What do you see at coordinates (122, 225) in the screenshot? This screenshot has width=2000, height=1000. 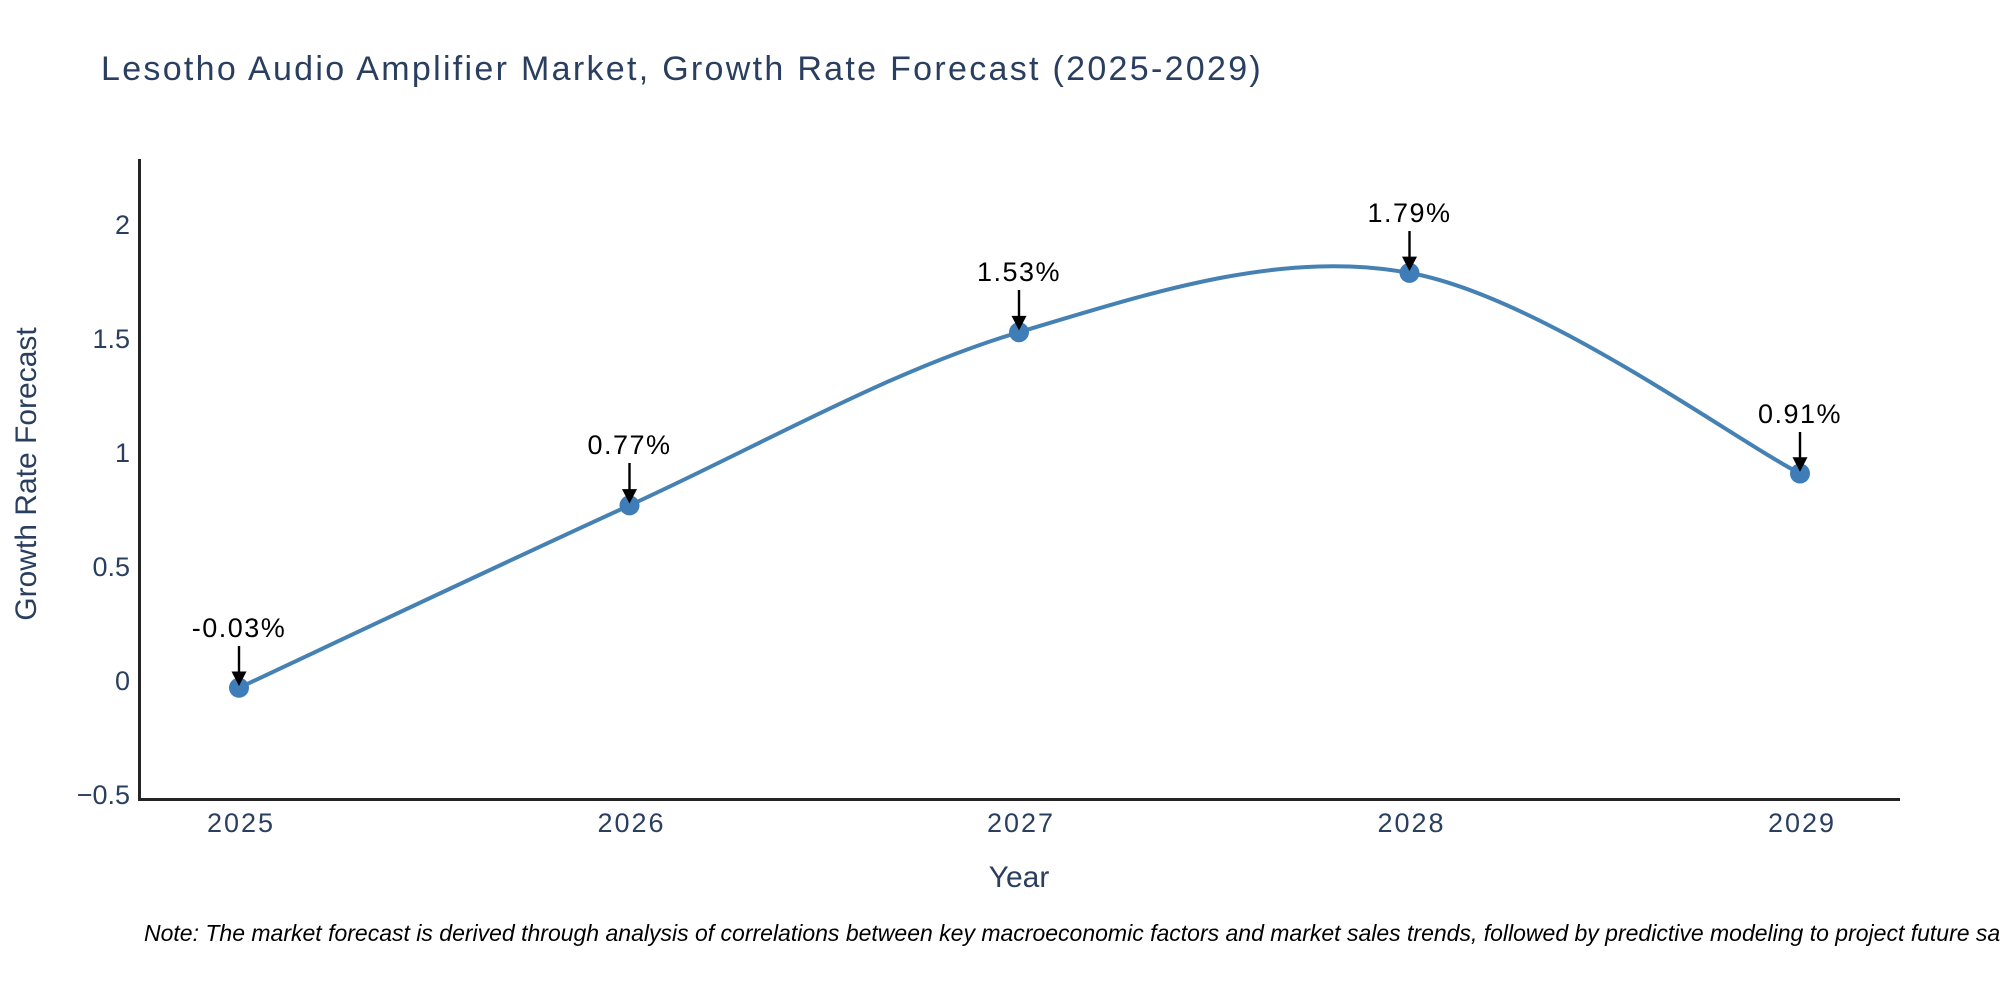 I see `svg-text: 2` at bounding box center [122, 225].